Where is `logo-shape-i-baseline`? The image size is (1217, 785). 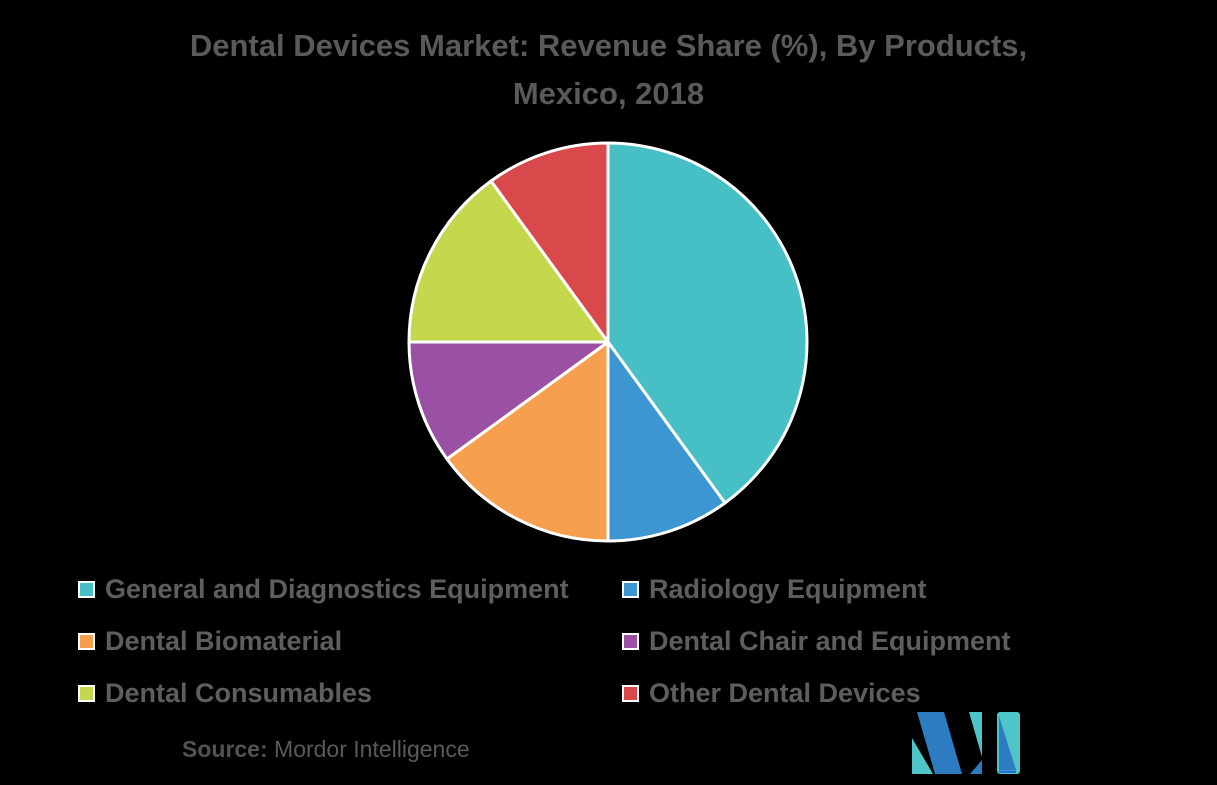
logo-shape-i-baseline is located at coordinates (1007, 771).